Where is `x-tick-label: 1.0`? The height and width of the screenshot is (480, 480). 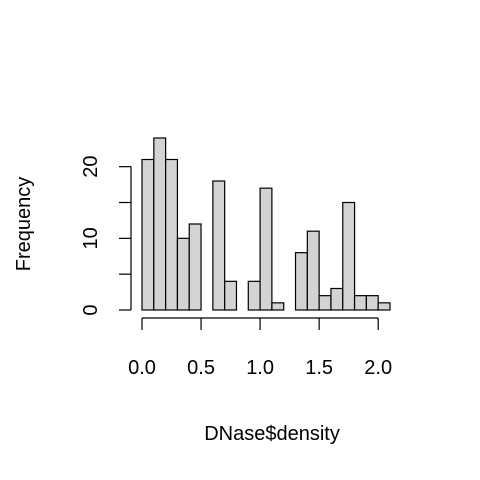
x-tick-label: 1.0 is located at coordinates (260, 368).